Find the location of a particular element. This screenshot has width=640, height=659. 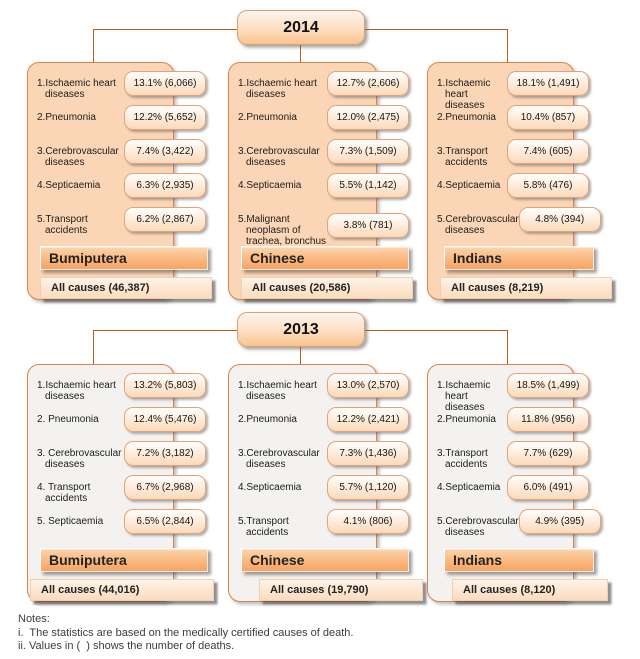

all-causes-bar: All causes (46,387) is located at coordinates (126, 288).